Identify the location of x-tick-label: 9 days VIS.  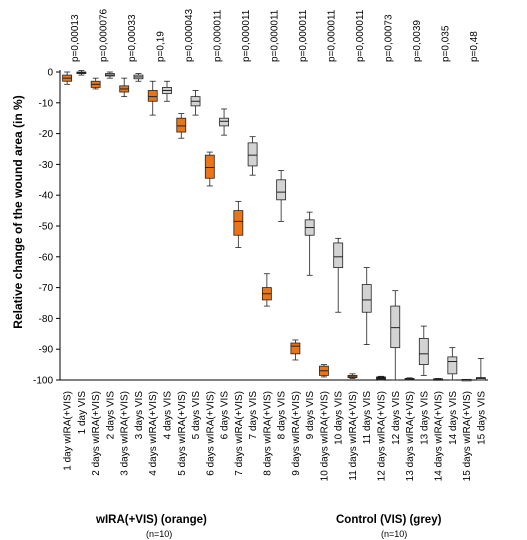
(310, 415).